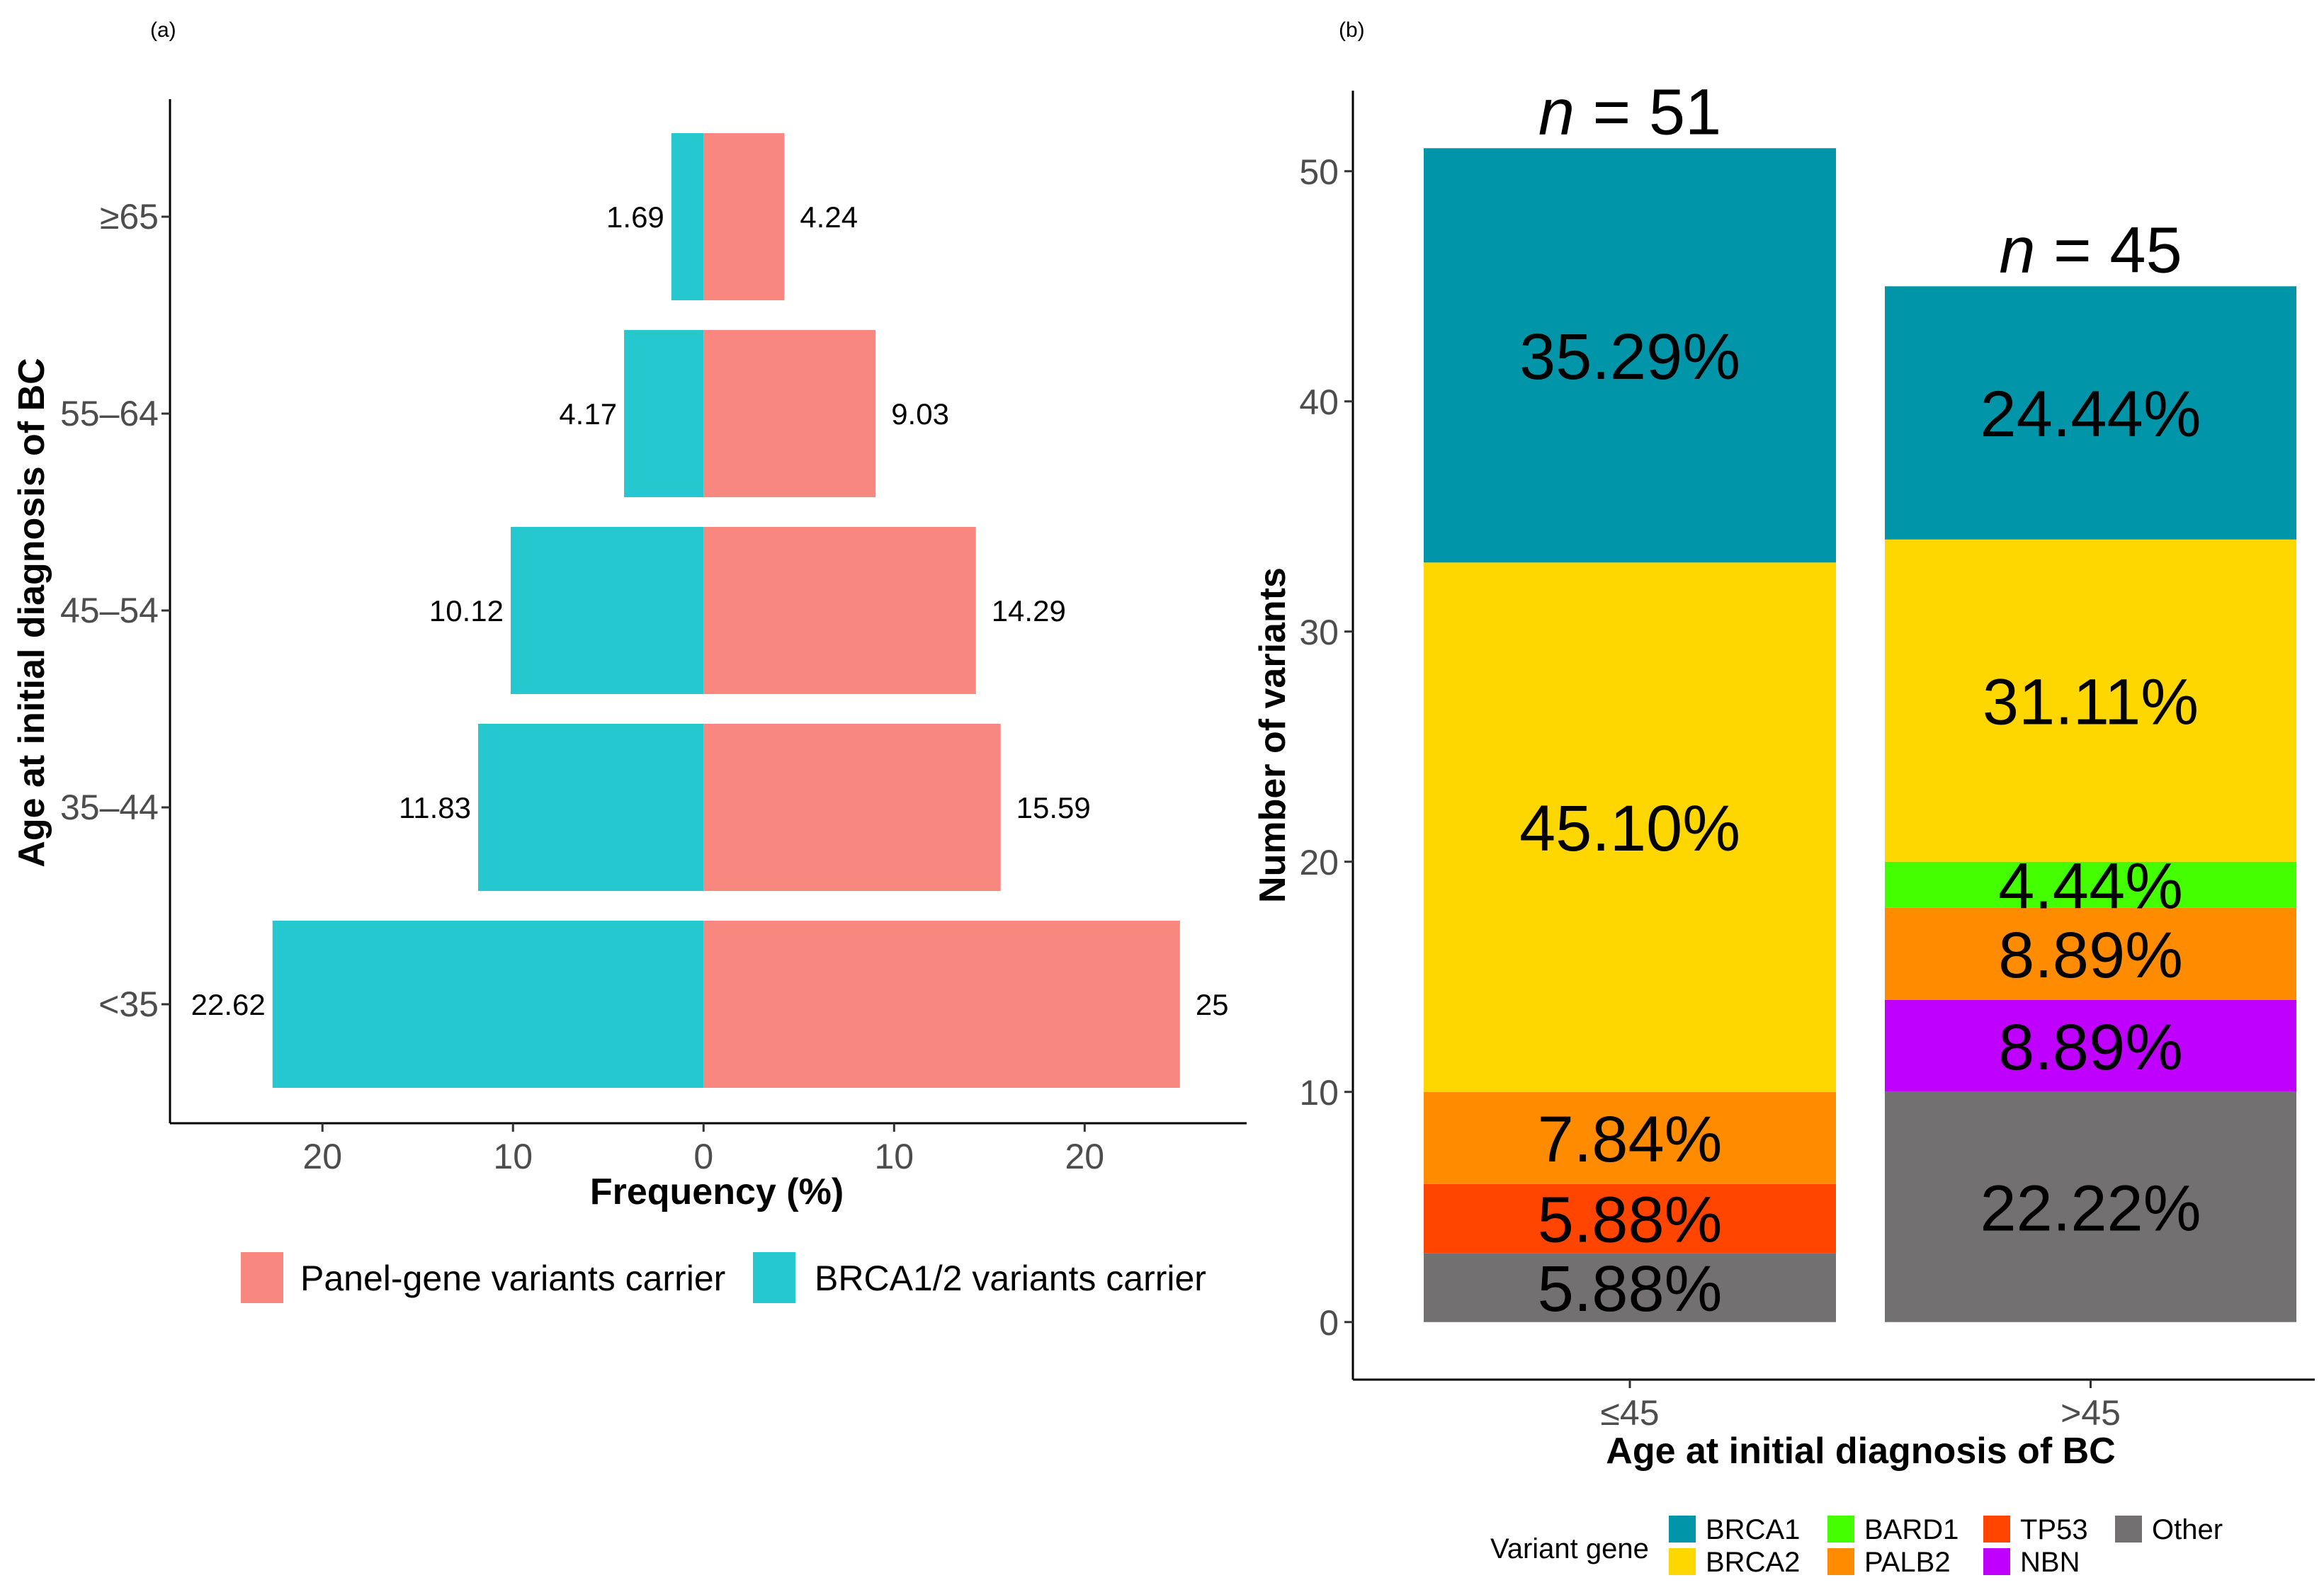 This screenshot has height=1585, width=2324. I want to click on stacked-y-tick-label: 10, so click(1319, 1093).